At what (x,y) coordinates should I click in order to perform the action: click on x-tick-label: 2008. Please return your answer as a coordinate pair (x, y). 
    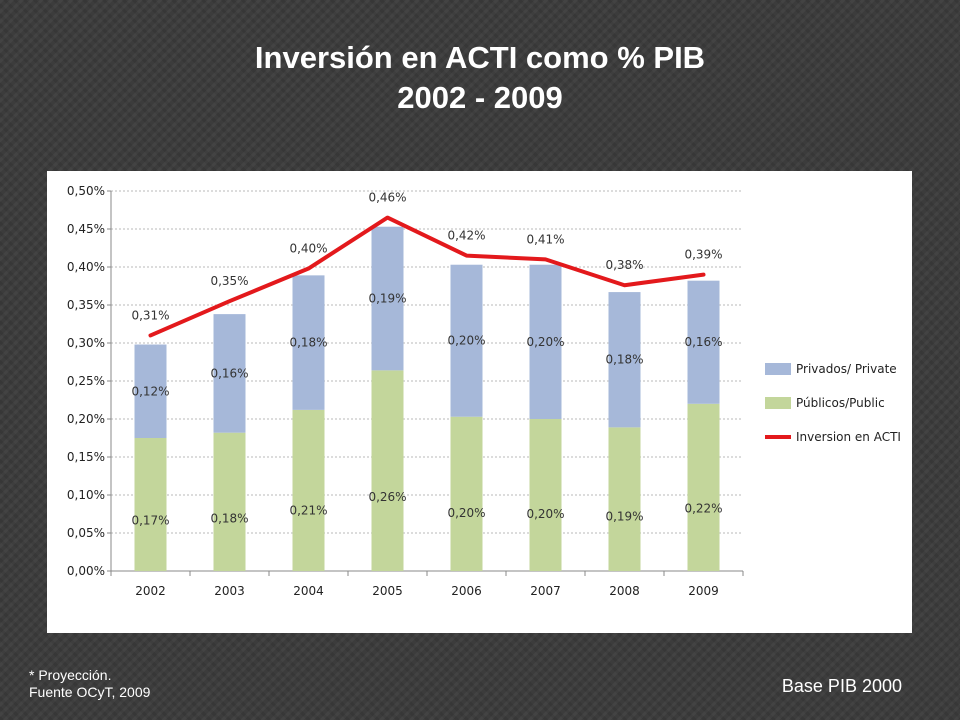
    Looking at the image, I should click on (624, 591).